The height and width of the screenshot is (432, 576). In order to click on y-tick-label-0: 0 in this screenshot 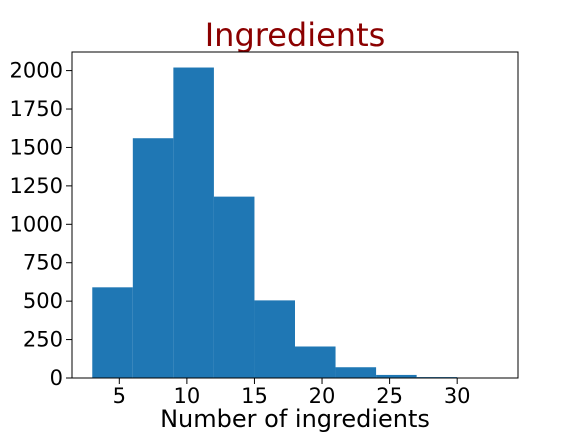, I will do `click(56, 378)`.